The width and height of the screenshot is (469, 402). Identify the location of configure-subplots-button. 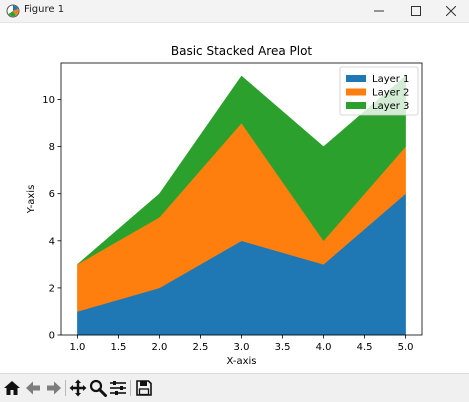
(118, 388).